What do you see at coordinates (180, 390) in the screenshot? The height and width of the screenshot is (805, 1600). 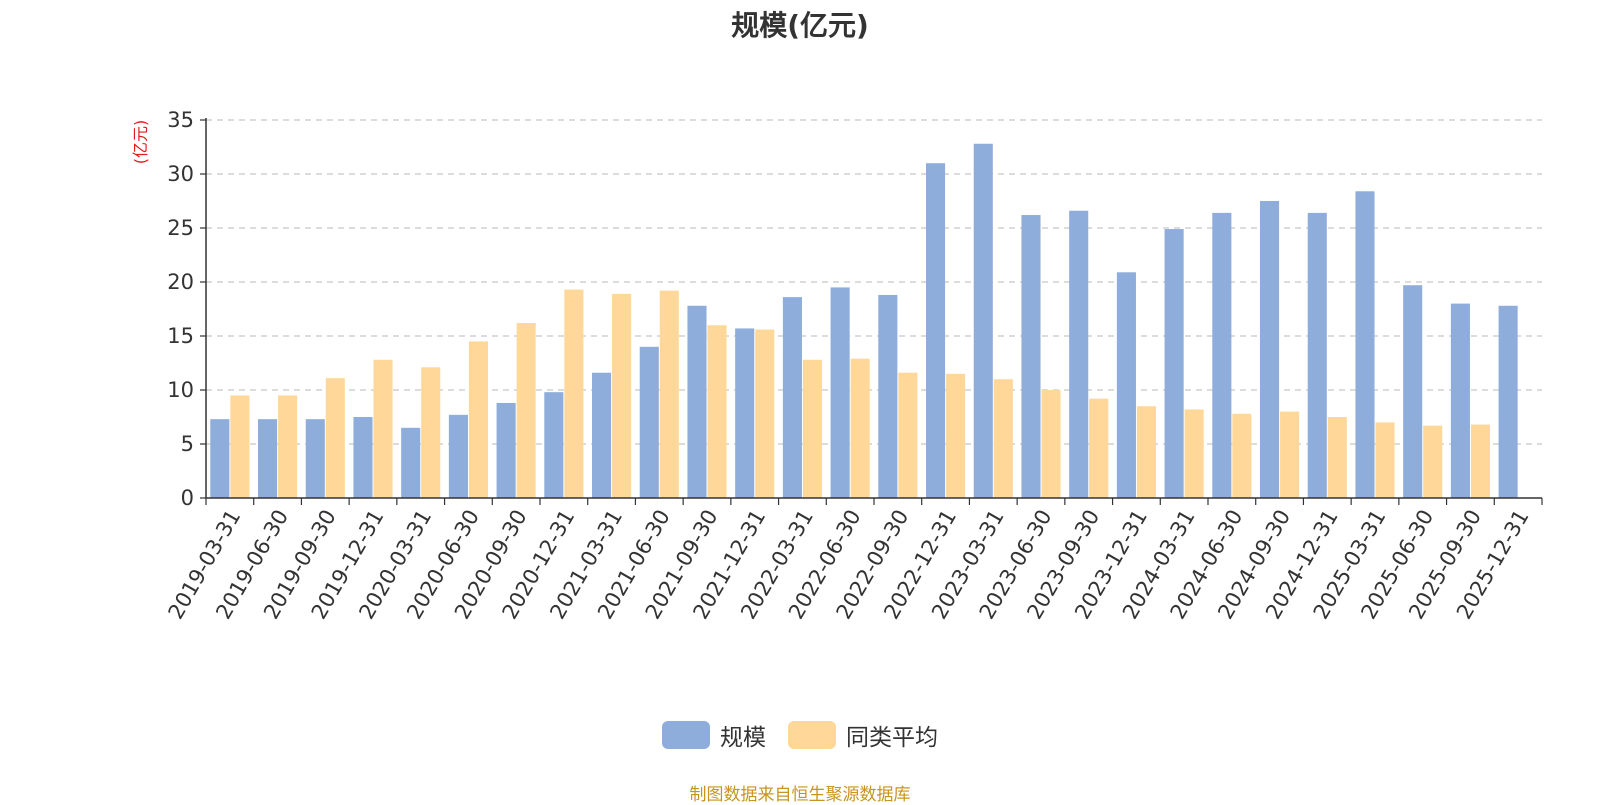 I see `y-tick-label: 10` at bounding box center [180, 390].